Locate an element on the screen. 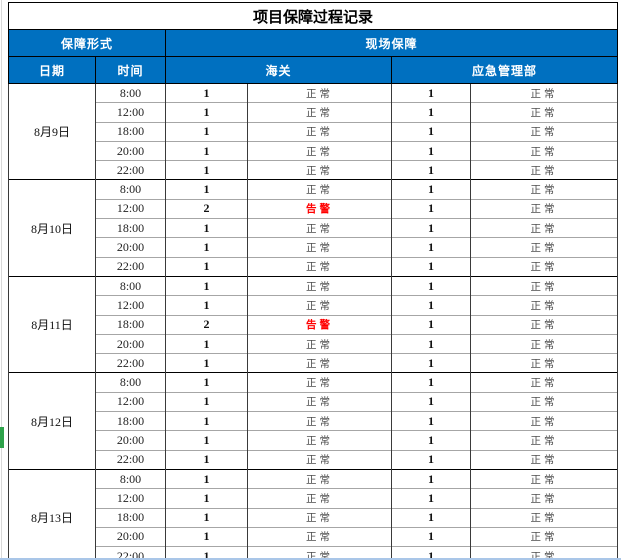 This screenshot has width=621, height=560. header-date: 日期 is located at coordinates (52, 70).